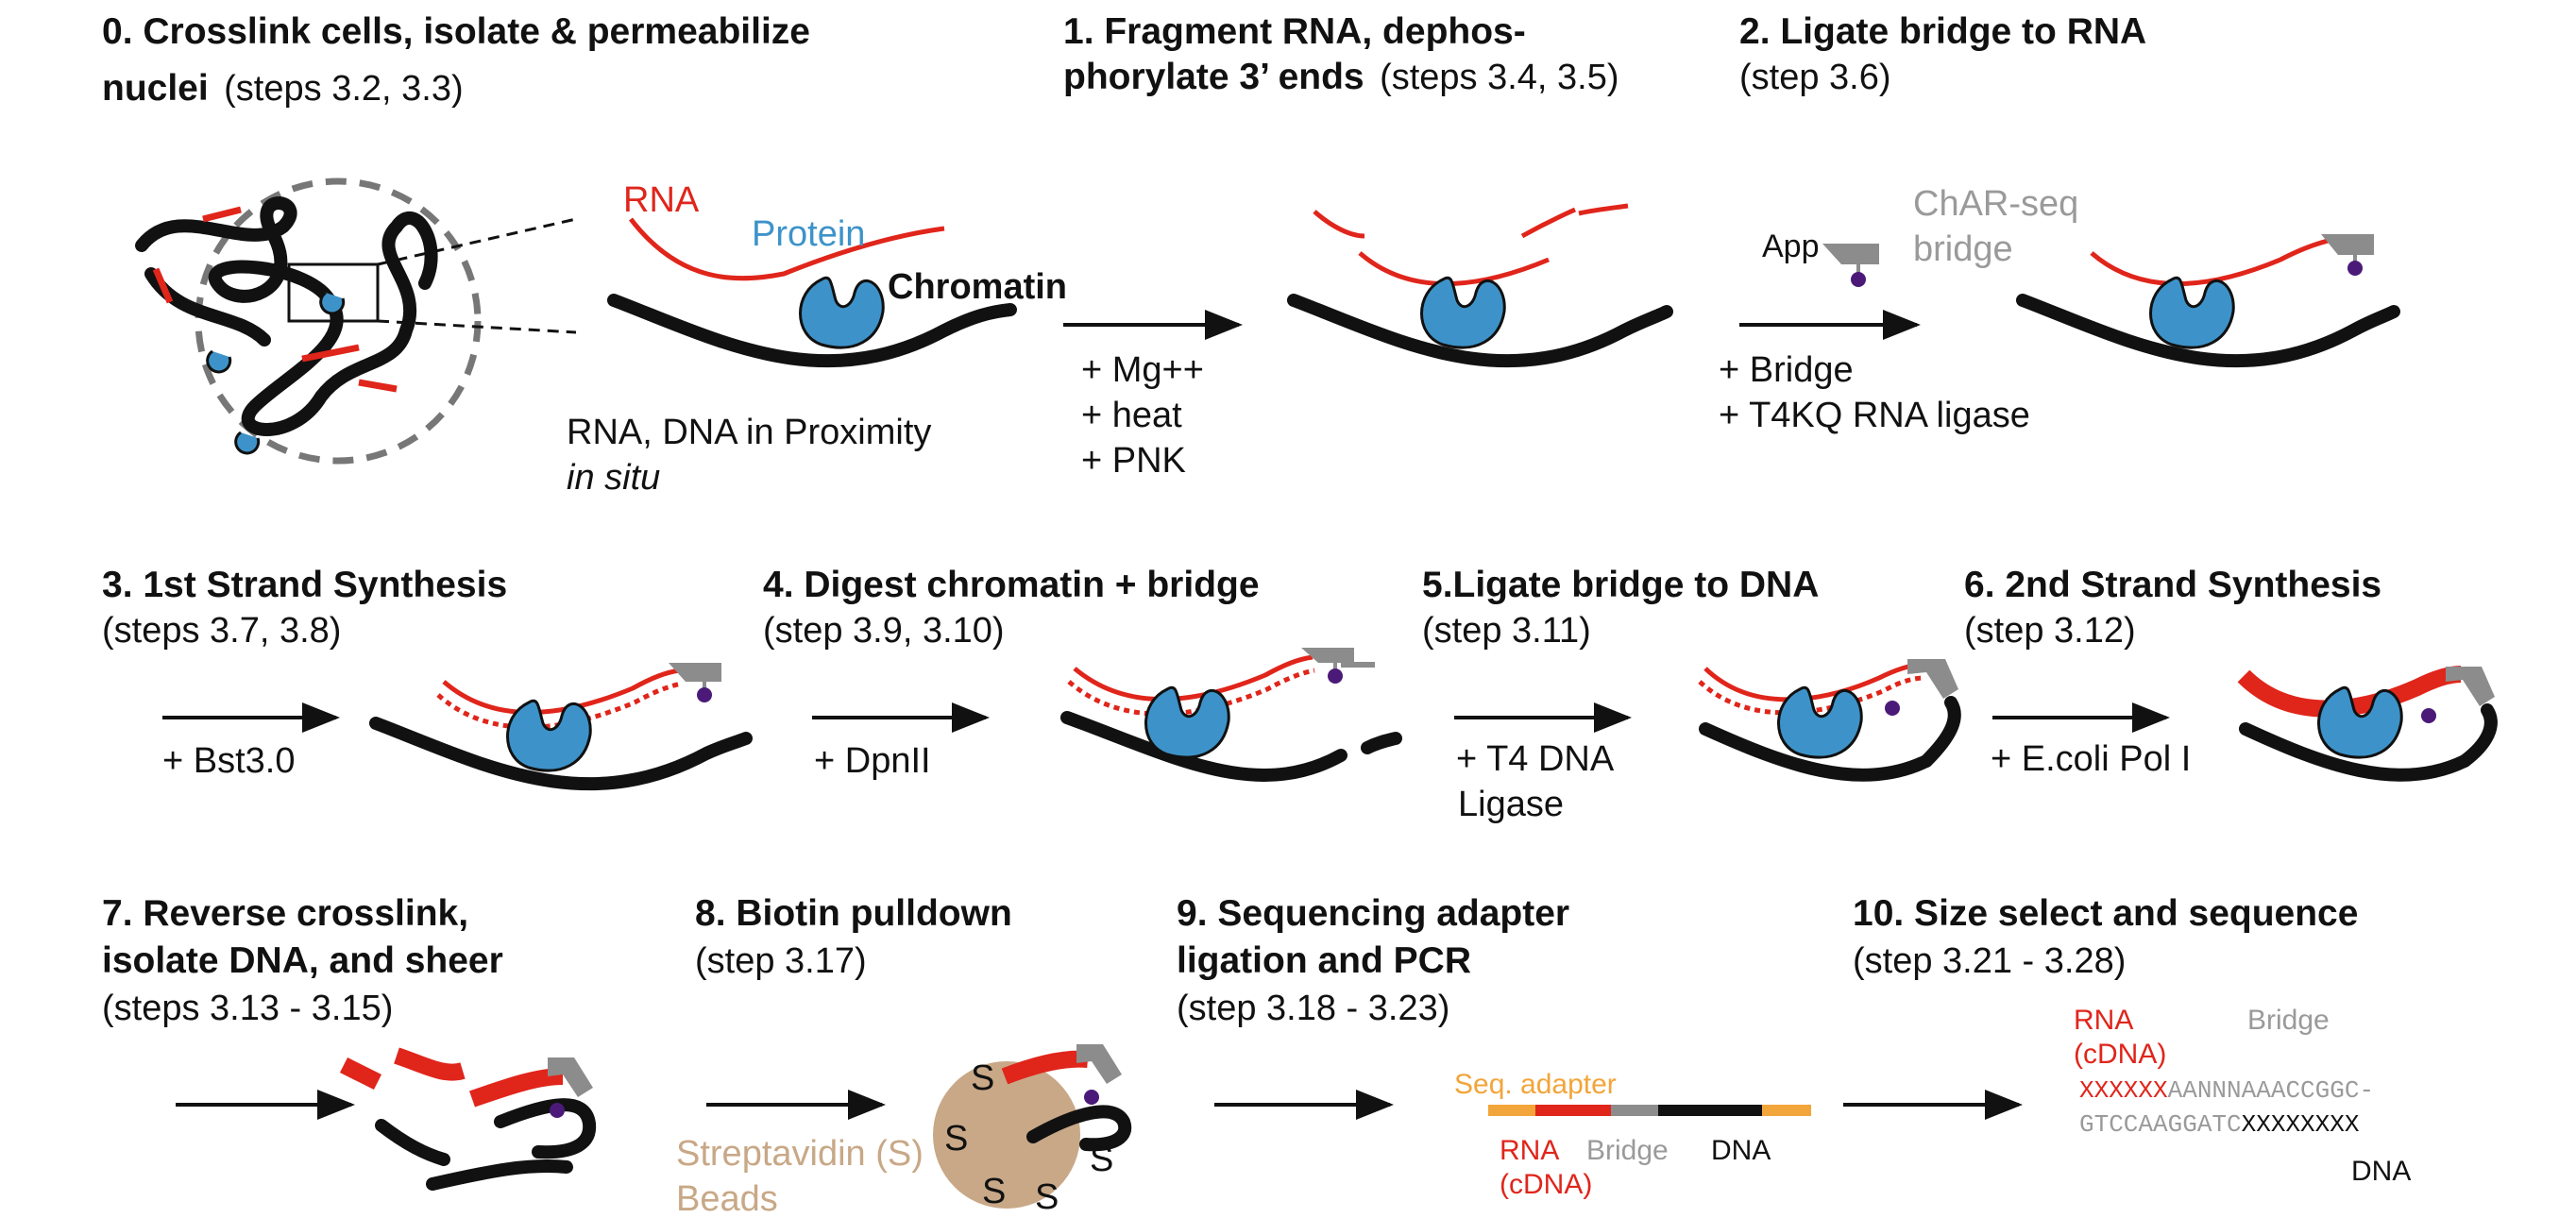  Describe the element at coordinates (343, 89) in the screenshot. I see `step-0-steps: (steps 3.2, 3.3)` at that location.